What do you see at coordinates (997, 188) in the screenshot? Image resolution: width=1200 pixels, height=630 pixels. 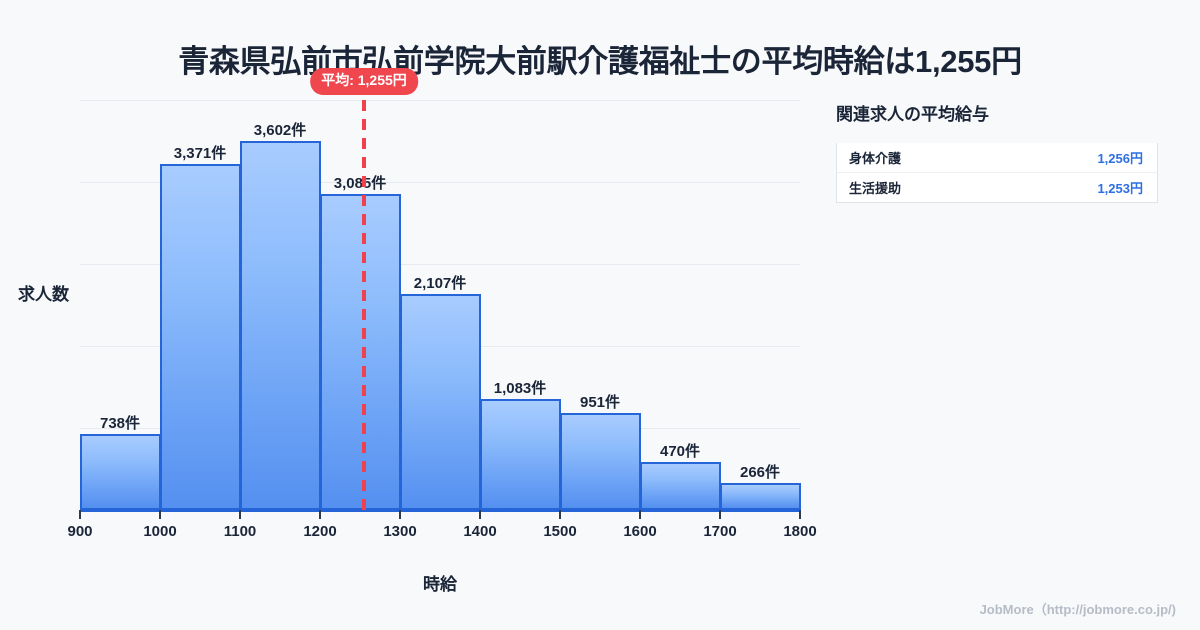 I see `related-salary-row: 生活援助 1,253円` at bounding box center [997, 188].